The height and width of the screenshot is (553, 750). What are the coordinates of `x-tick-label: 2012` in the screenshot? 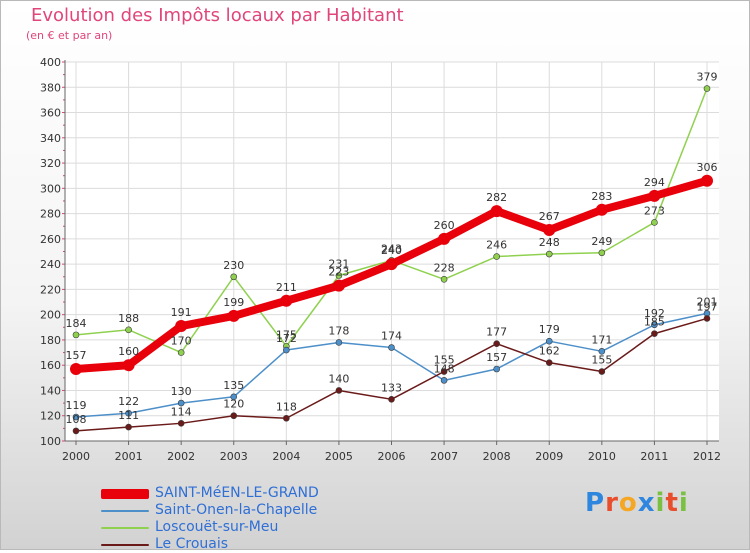 It's located at (707, 456).